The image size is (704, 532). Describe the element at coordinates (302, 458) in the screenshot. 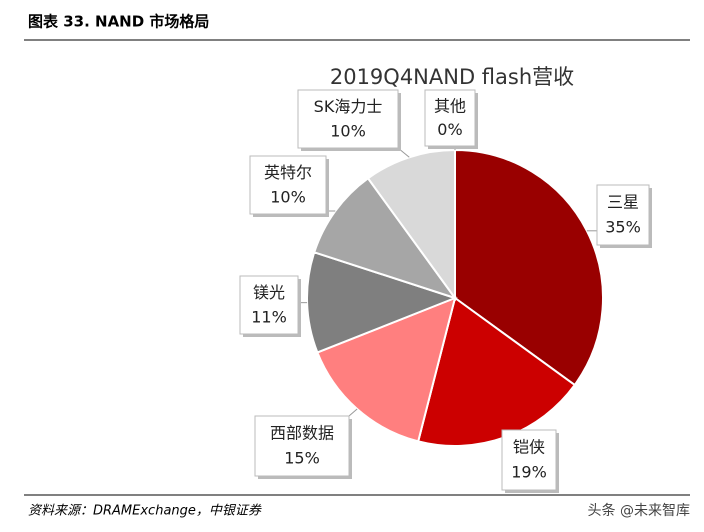

I see `slice-value: 15%` at that location.